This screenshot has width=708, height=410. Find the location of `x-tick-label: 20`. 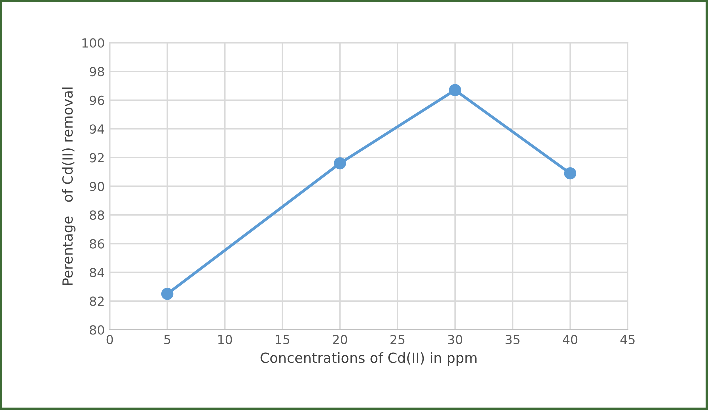

x-tick-label: 20 is located at coordinates (340, 340).